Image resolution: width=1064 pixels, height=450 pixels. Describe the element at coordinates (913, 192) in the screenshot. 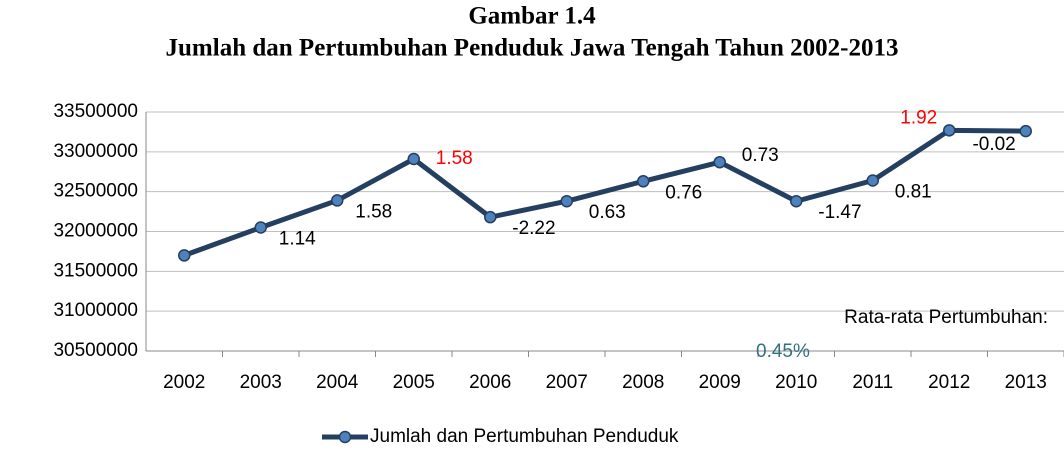

I see `data-label: 0.81` at that location.